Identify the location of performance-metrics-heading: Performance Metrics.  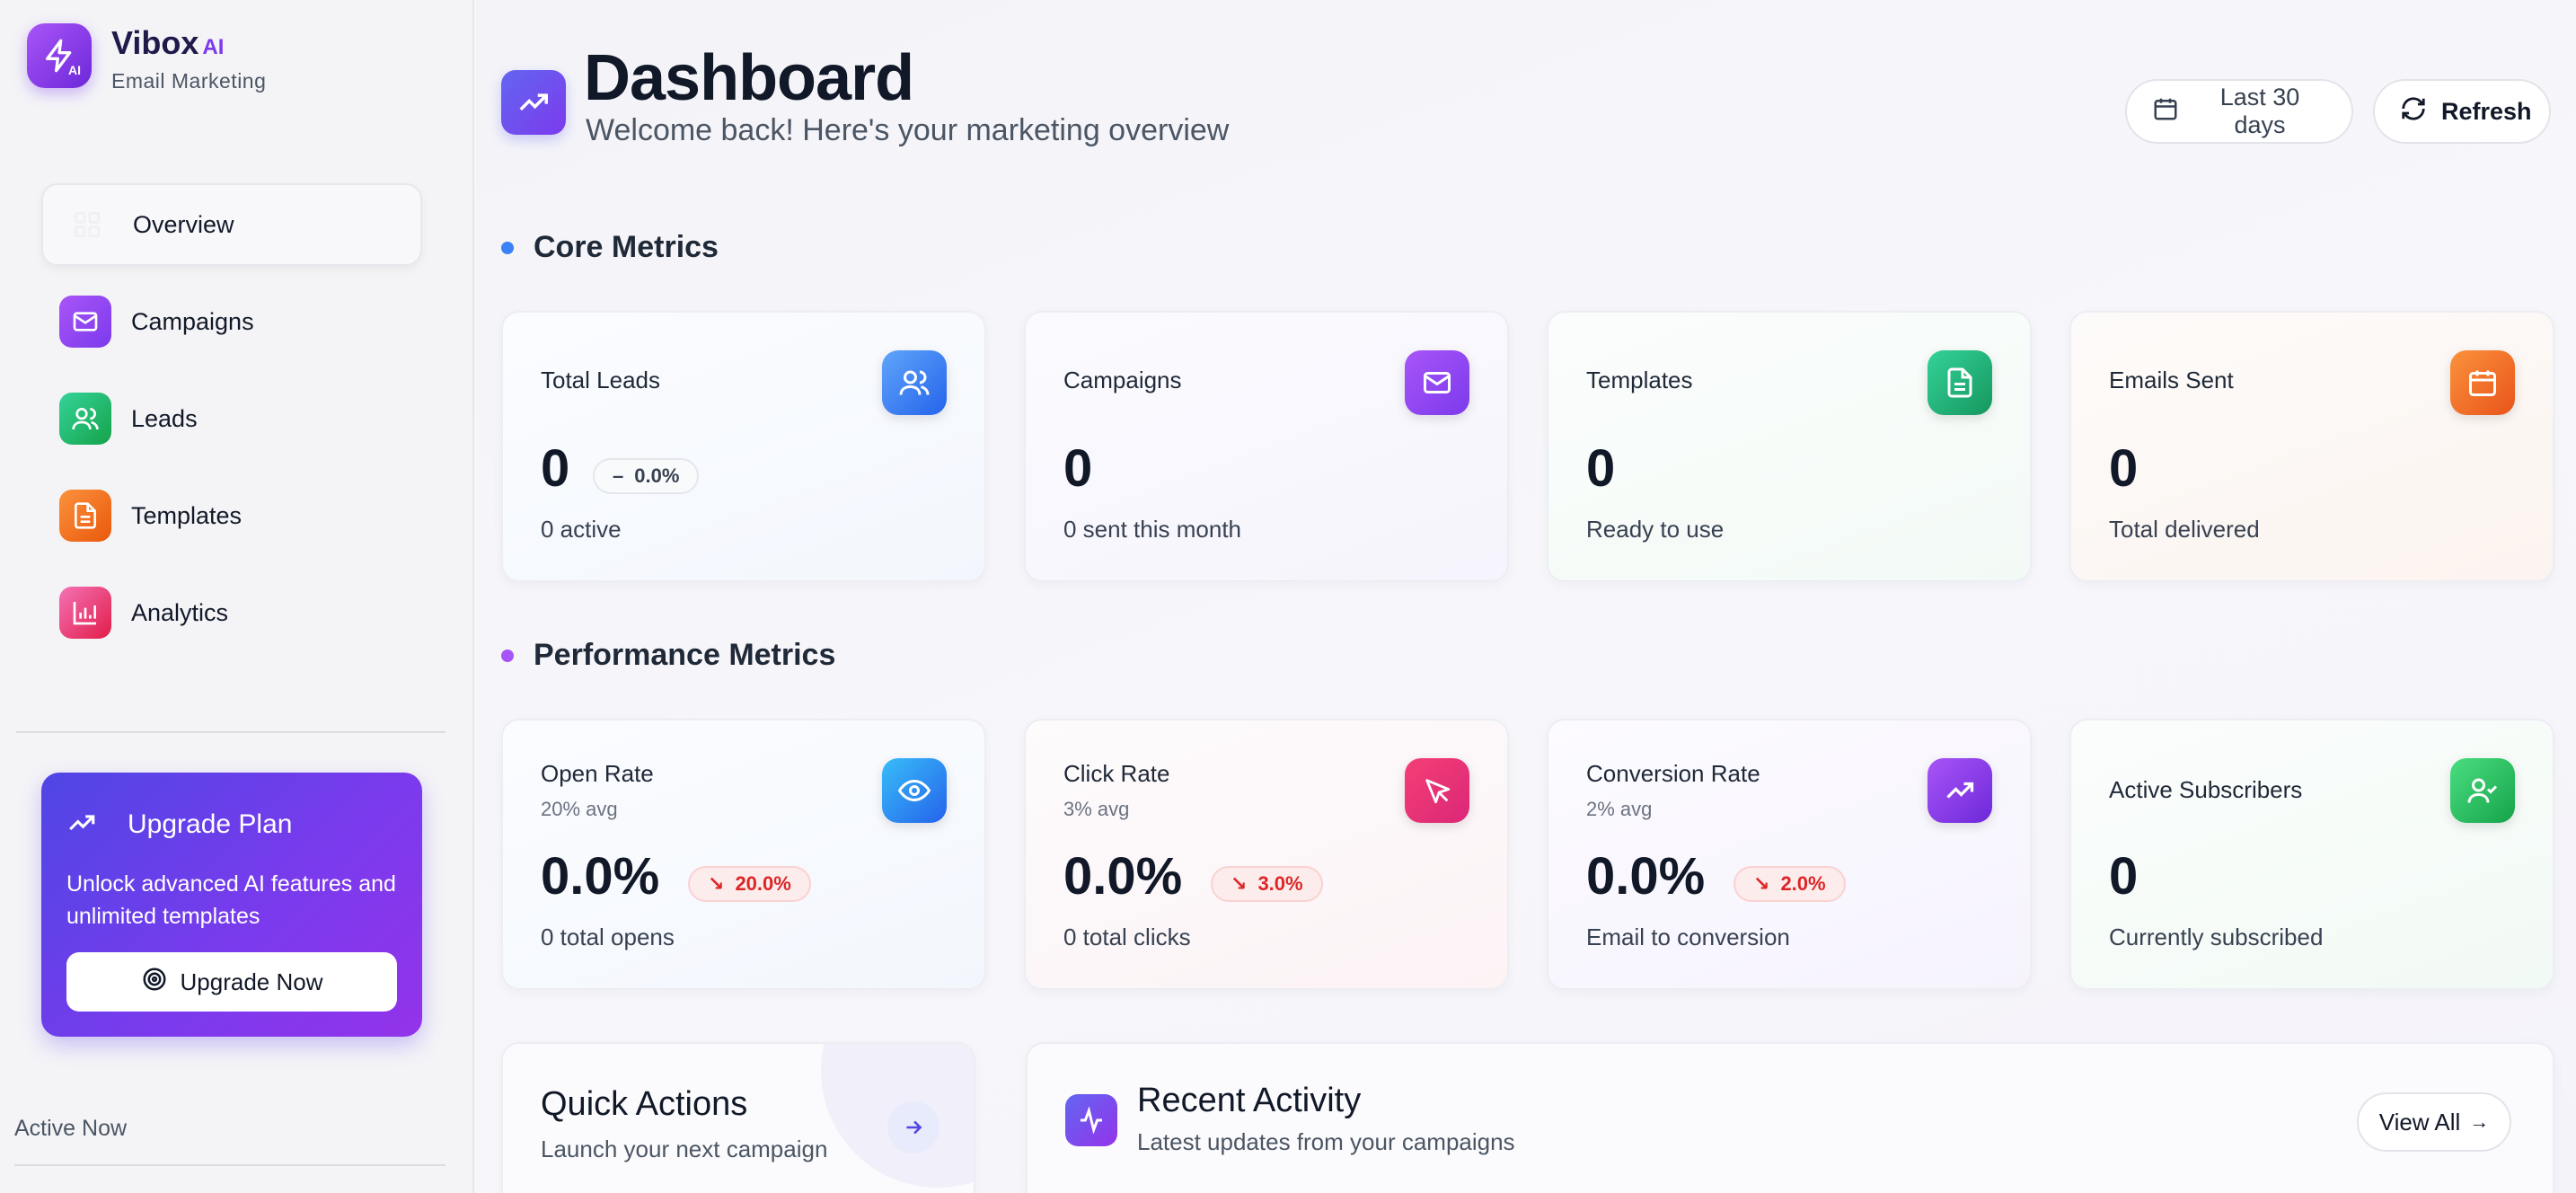
(668, 655).